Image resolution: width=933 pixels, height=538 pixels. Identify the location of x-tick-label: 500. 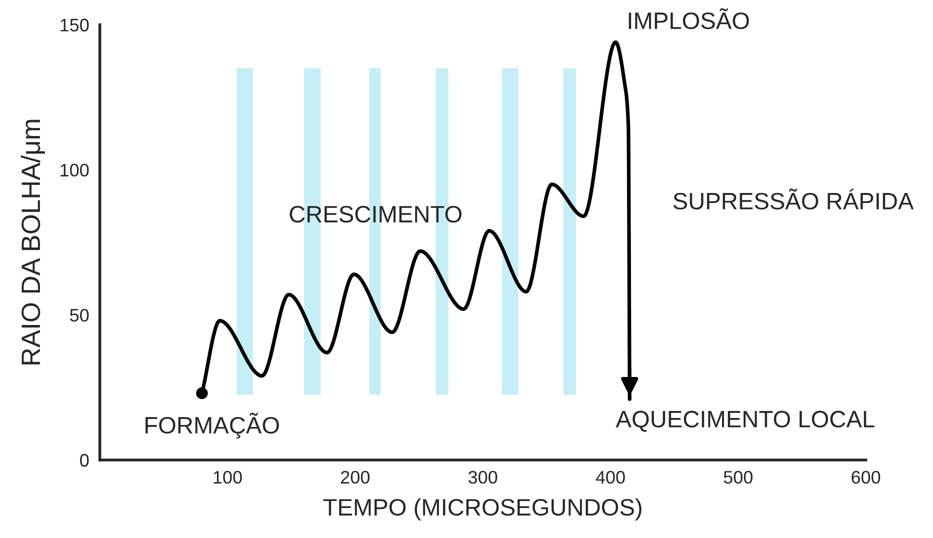
(738, 477).